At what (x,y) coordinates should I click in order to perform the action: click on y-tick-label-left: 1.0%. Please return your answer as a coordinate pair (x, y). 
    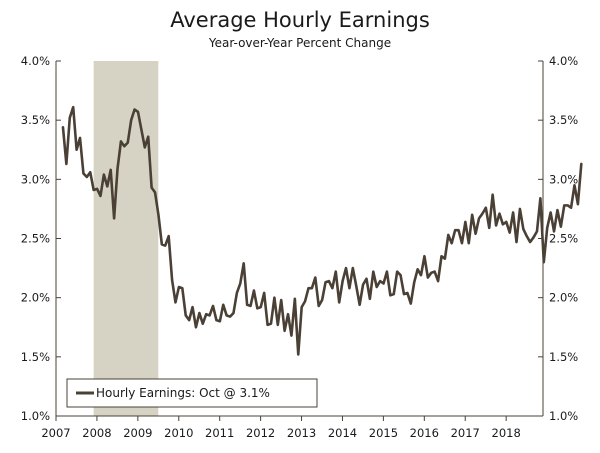
    Looking at the image, I should click on (35, 416).